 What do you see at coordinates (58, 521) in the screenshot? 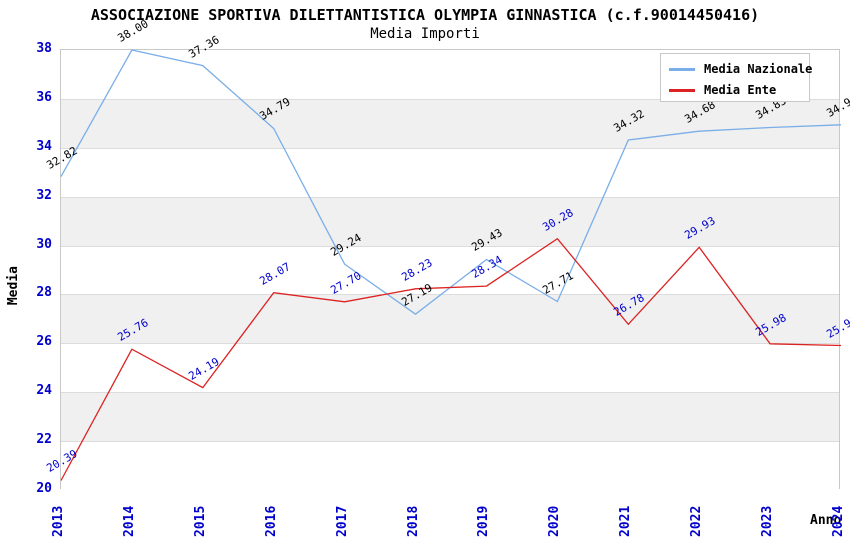
I see `x-tick-label: 2013` at bounding box center [58, 521].